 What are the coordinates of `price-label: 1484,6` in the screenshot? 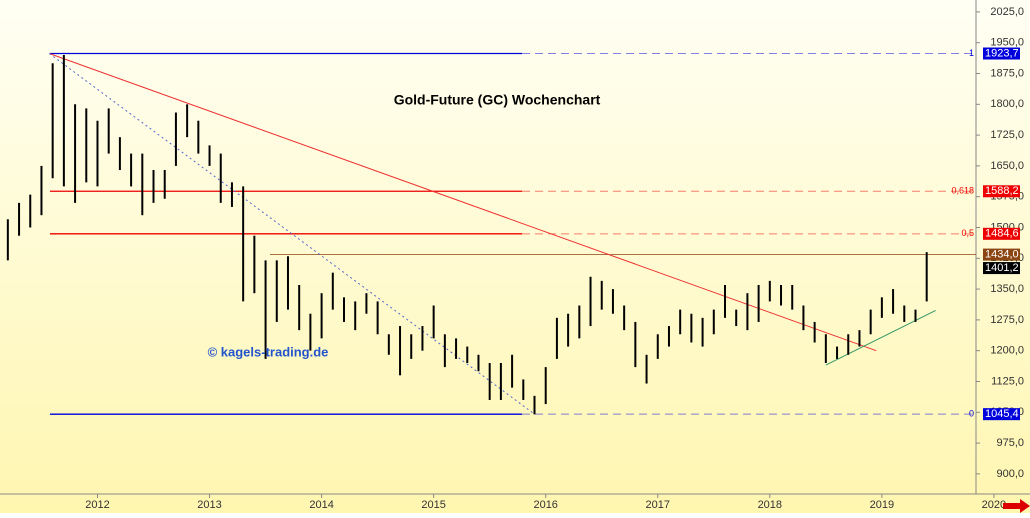 It's located at (1002, 234).